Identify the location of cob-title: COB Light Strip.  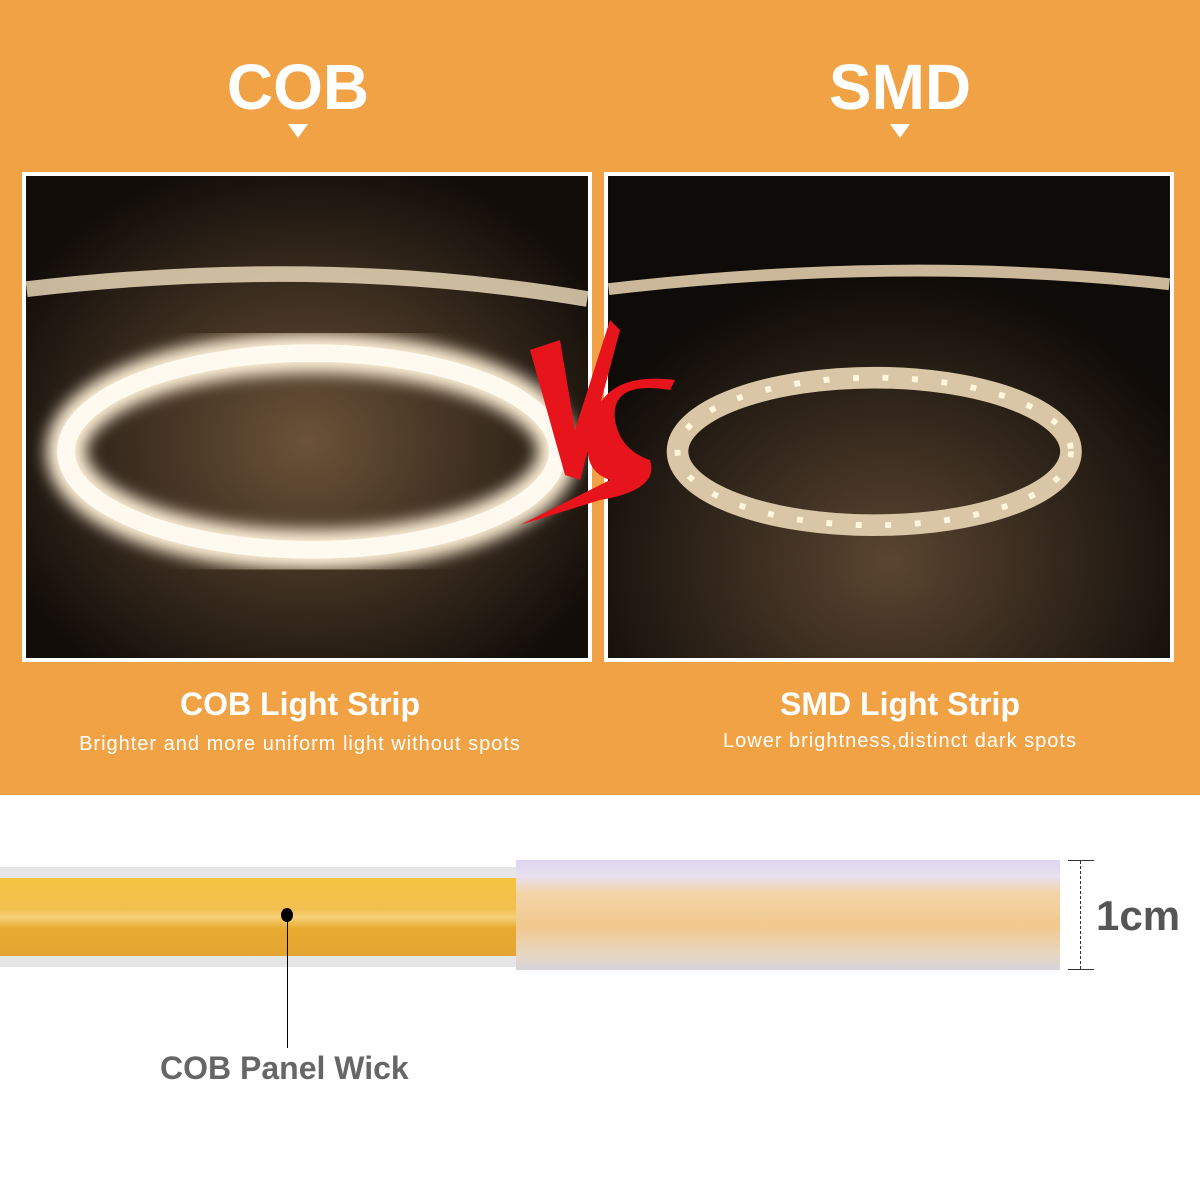
(300, 704).